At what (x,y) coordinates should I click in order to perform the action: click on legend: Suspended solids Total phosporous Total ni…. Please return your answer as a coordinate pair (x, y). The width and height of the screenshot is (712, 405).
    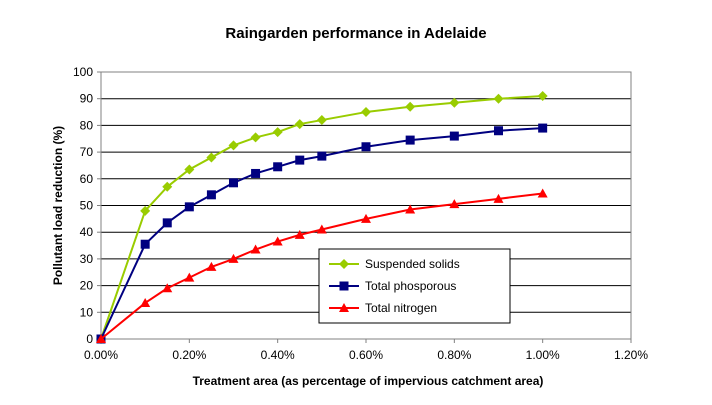
    Looking at the image, I should click on (414, 286).